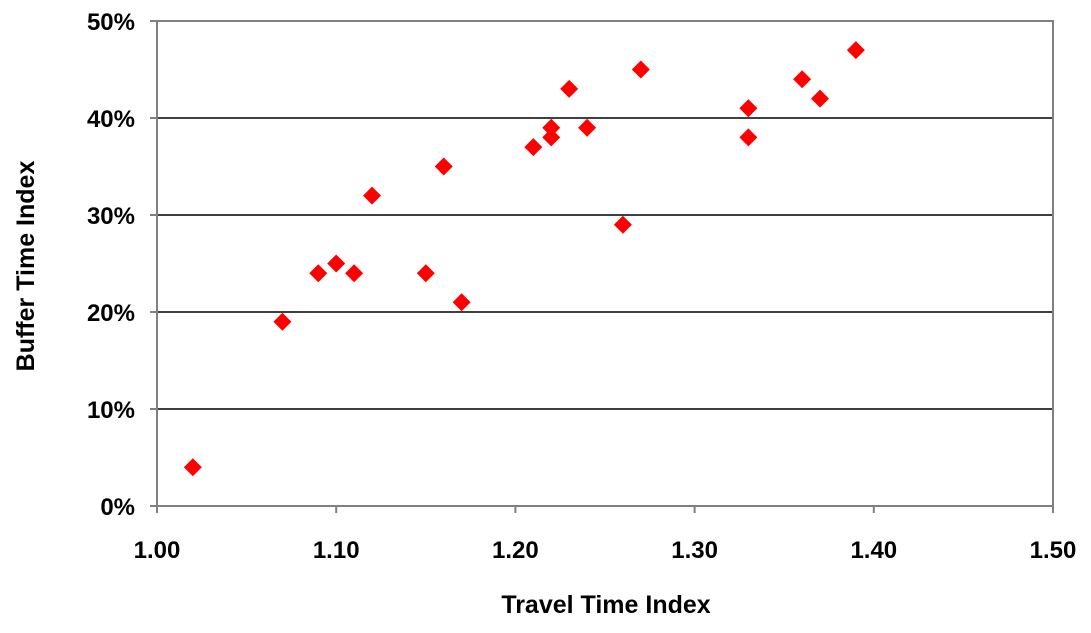  I want to click on x-tick-label: 1.10, so click(336, 550).